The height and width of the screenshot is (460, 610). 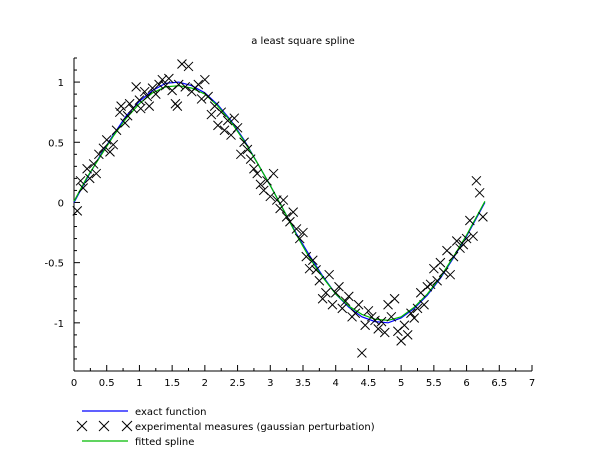 What do you see at coordinates (56, 143) in the screenshot?
I see `y-tick-label: 0.5` at bounding box center [56, 143].